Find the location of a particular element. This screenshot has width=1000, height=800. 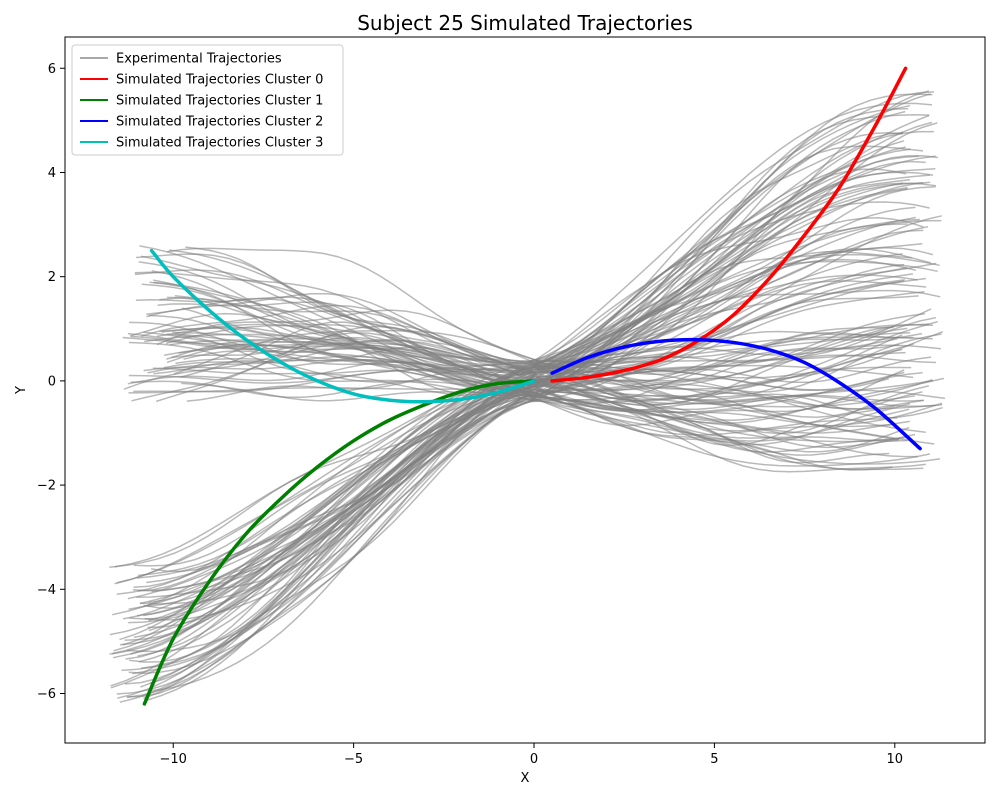

legend-box is located at coordinates (207, 100).